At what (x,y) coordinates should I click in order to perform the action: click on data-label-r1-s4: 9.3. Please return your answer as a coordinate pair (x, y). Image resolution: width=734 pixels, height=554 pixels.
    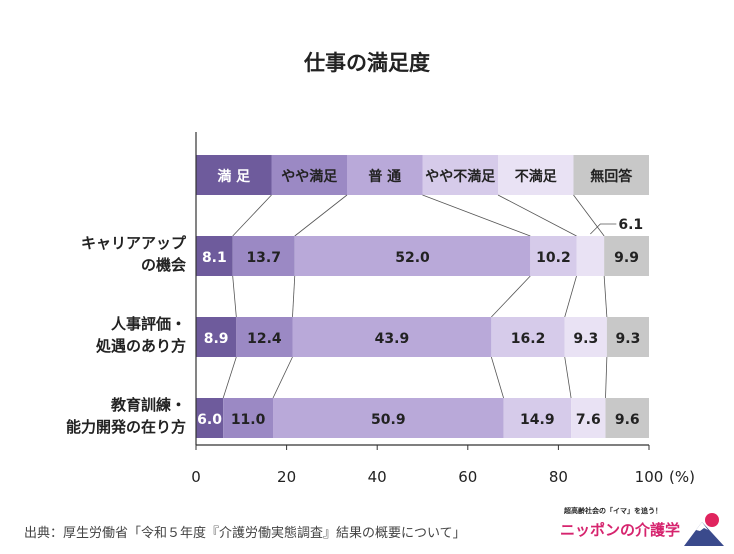
    Looking at the image, I should click on (585, 339).